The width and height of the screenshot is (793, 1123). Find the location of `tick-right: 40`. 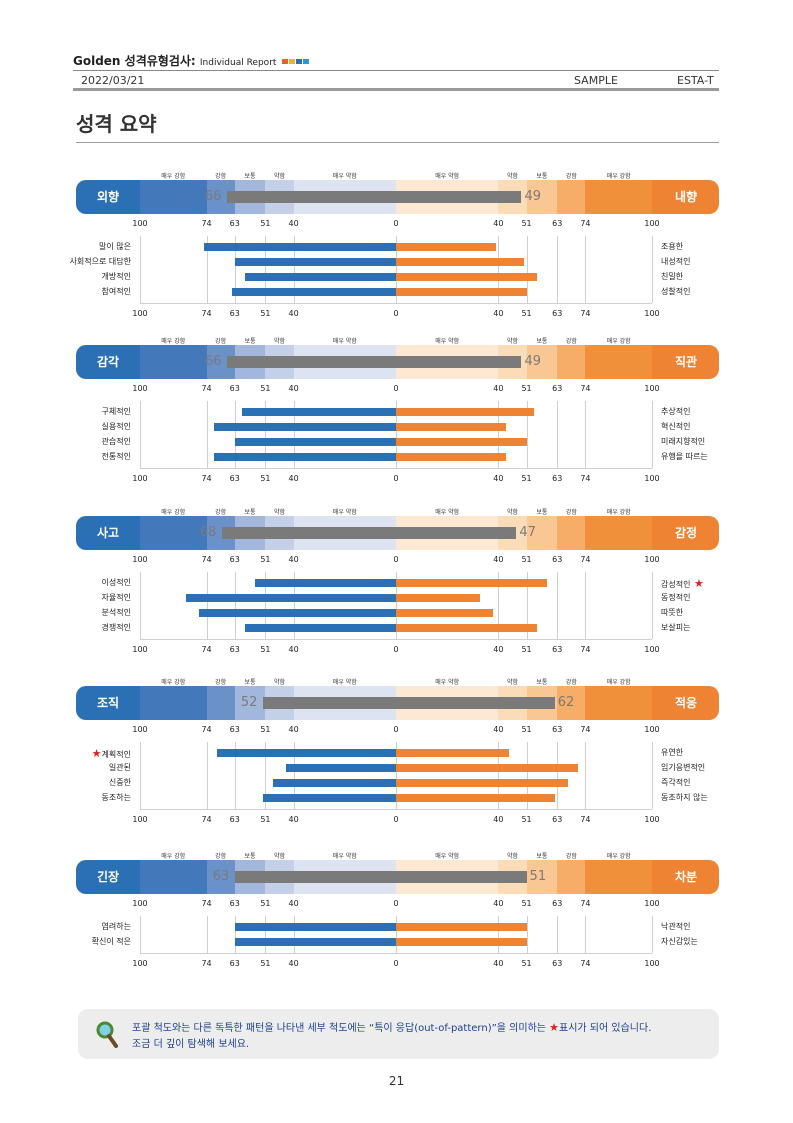

tick-right: 40 is located at coordinates (498, 559).